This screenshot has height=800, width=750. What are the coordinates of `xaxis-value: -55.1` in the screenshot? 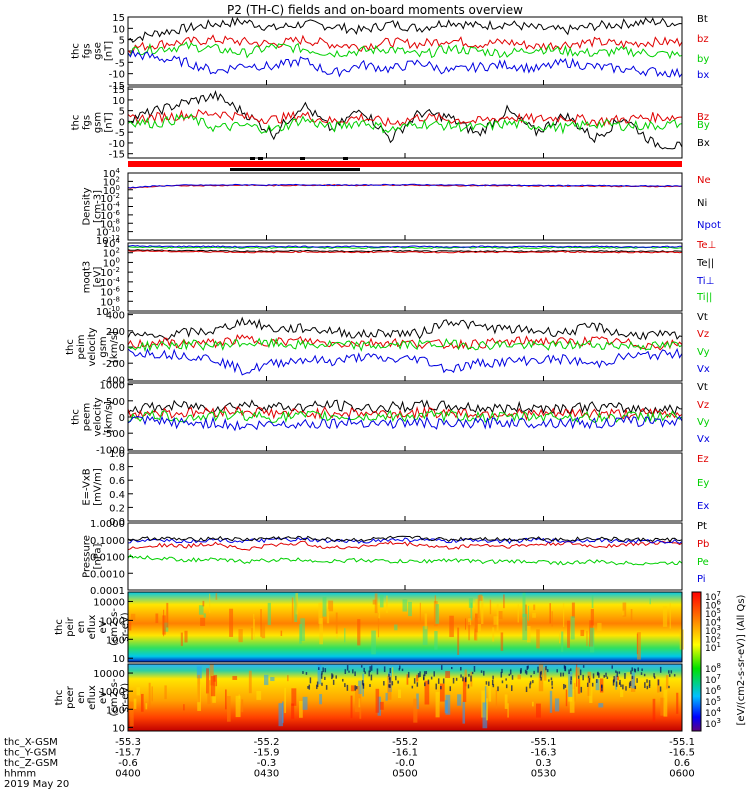 It's located at (544, 742).